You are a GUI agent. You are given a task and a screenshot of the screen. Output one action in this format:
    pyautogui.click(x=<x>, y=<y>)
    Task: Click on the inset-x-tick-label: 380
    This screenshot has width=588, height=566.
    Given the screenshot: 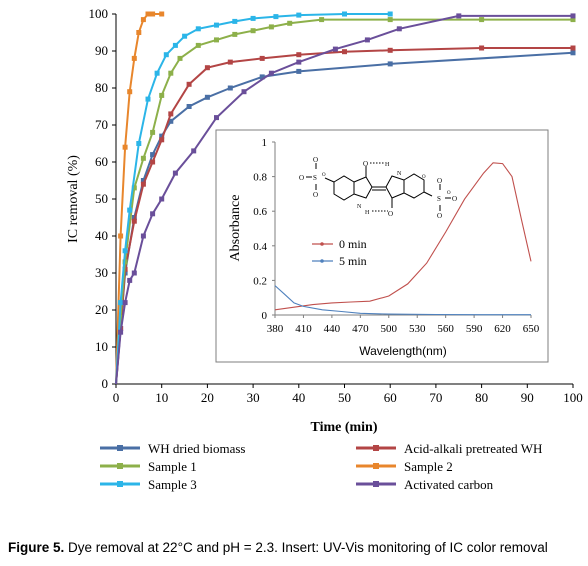 What is the action you would take?
    pyautogui.click(x=275, y=329)
    